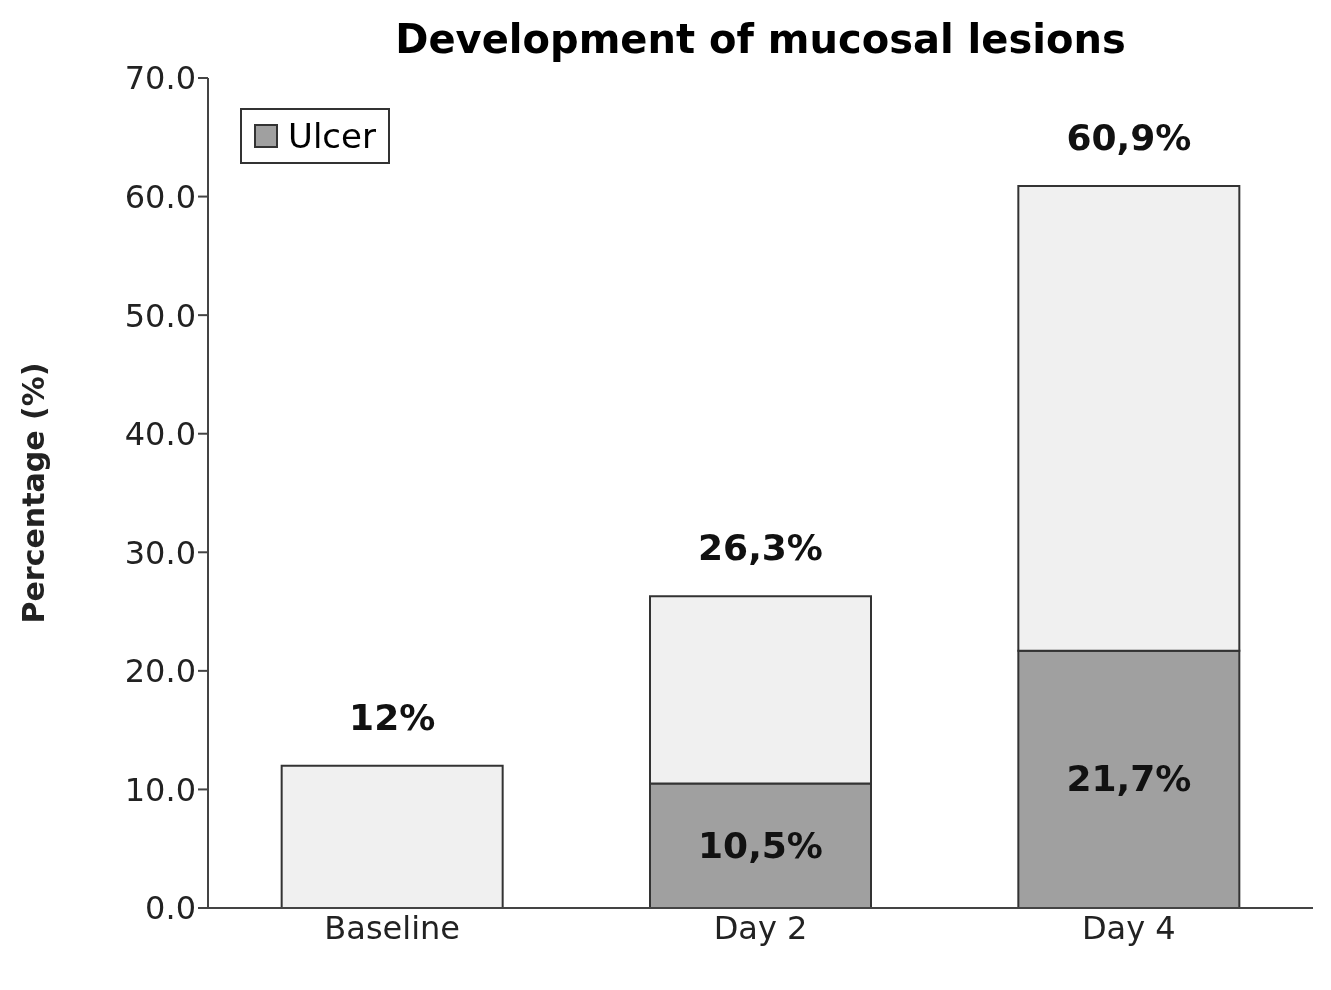 The width and height of the screenshot is (1331, 990). I want to click on data-label: 21,7%, so click(1129, 779).